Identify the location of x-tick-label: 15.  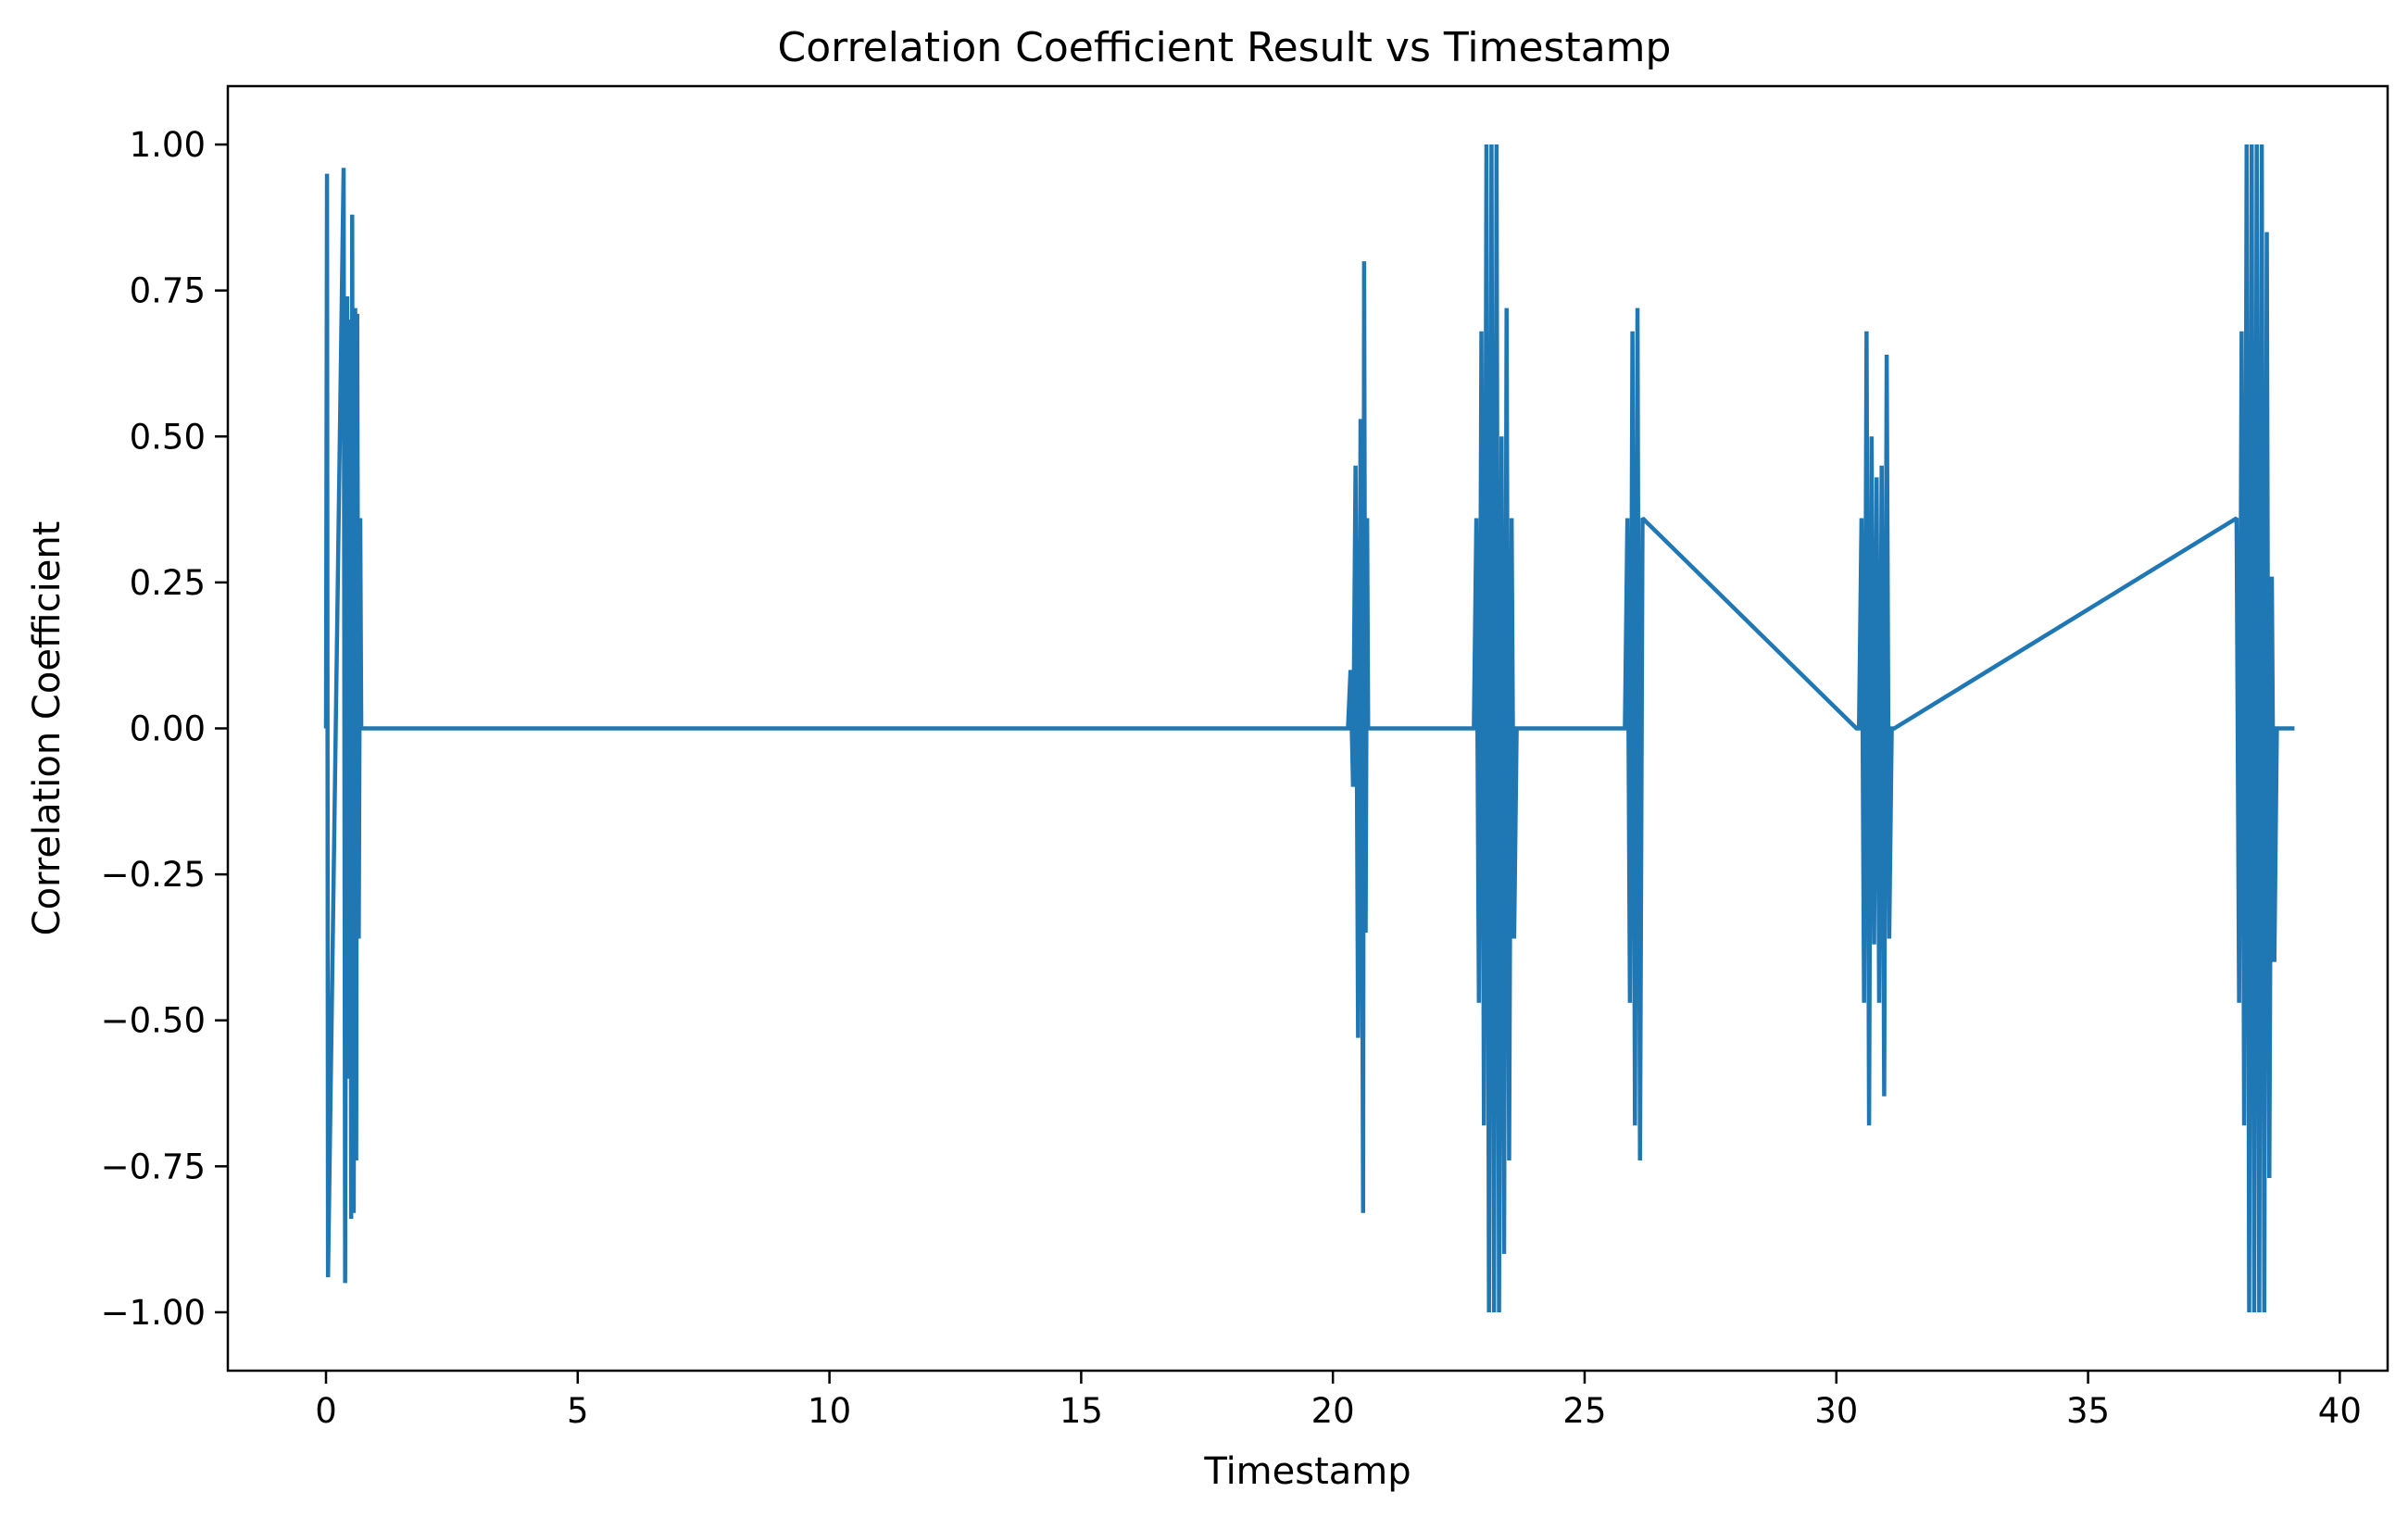
(1081, 1411).